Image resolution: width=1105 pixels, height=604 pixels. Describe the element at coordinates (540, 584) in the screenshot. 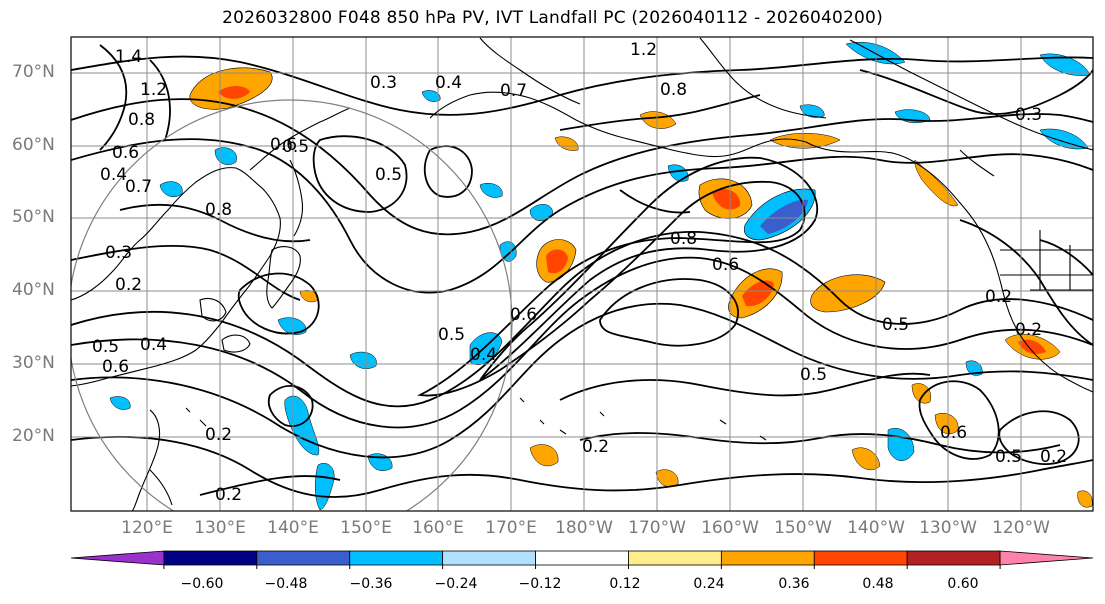

I see `colorbar-tick-label: −0.12` at that location.